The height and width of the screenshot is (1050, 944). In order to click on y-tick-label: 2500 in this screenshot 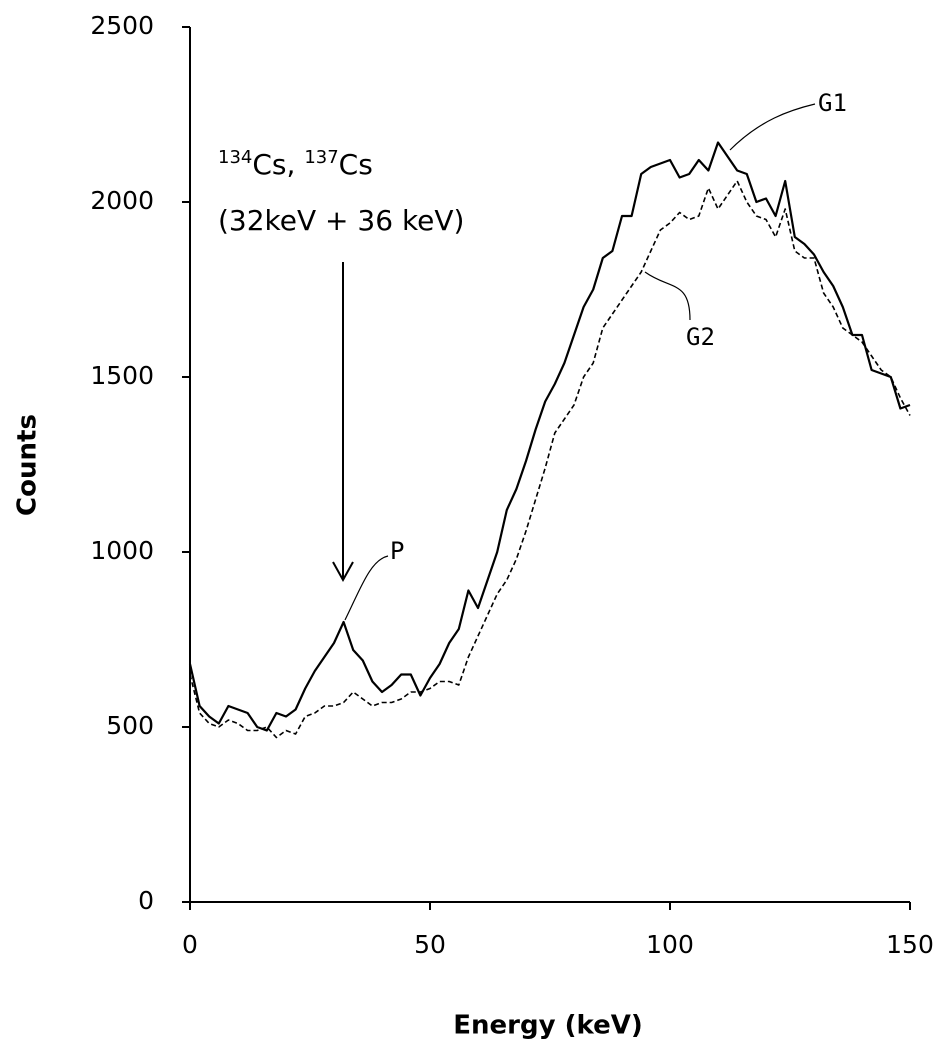, I will do `click(122, 25)`.